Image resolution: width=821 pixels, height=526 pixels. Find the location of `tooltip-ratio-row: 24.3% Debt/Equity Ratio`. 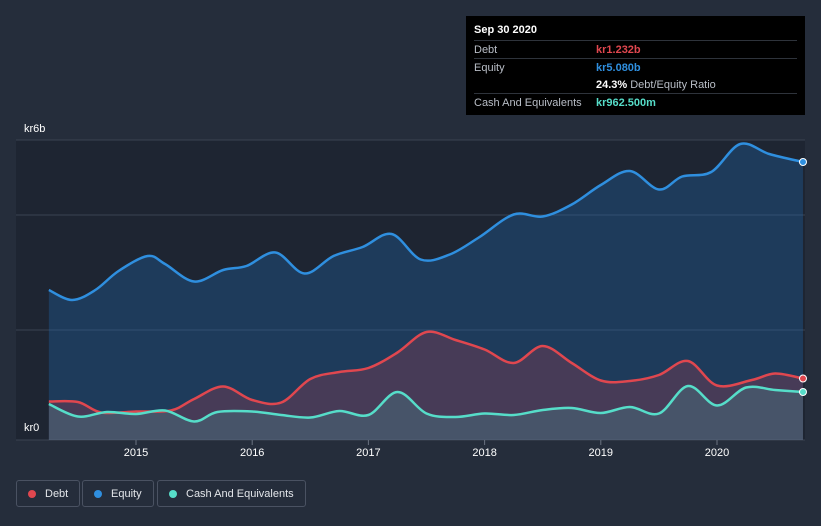

tooltip-ratio-row: 24.3% Debt/Equity Ratio is located at coordinates (635, 84).